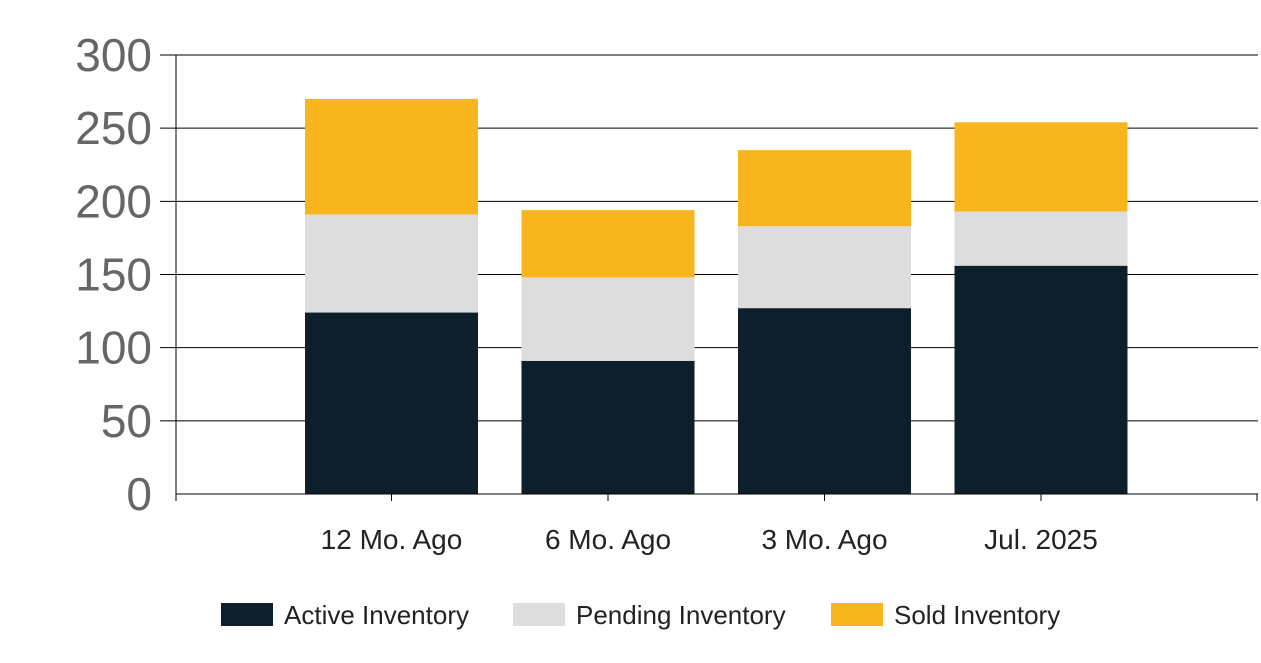 The image size is (1261, 663). What do you see at coordinates (392, 539) in the screenshot?
I see `x-tick-label: 12 Mo. Ago` at bounding box center [392, 539].